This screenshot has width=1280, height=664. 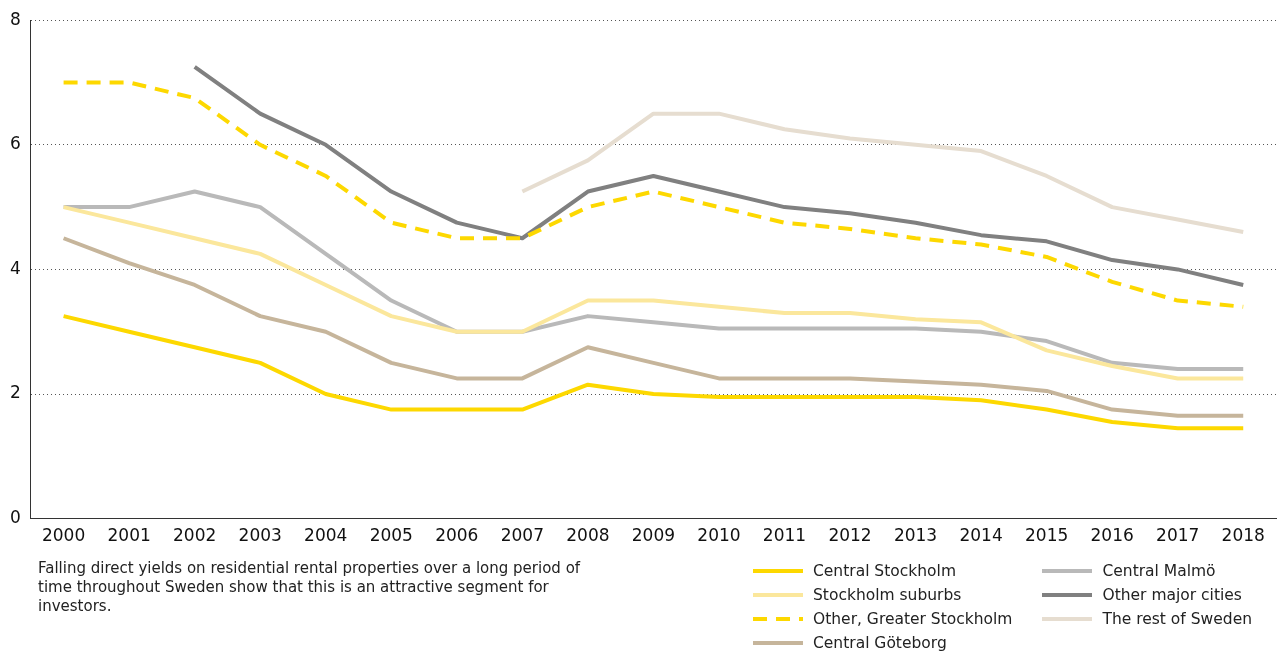 I want to click on y-tick-label: 6, so click(x=15, y=143).